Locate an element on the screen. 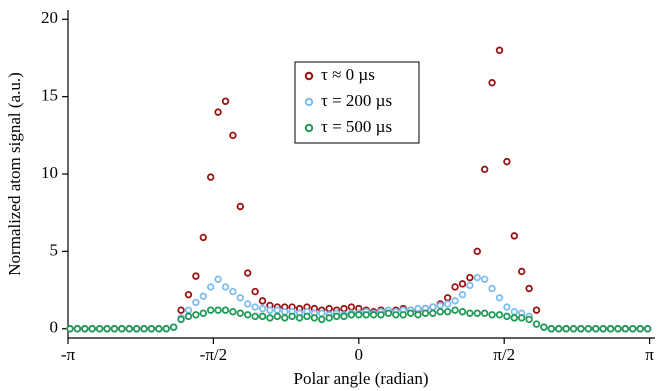 The width and height of the screenshot is (657, 391). y-tick-label: 15 is located at coordinates (49, 95).